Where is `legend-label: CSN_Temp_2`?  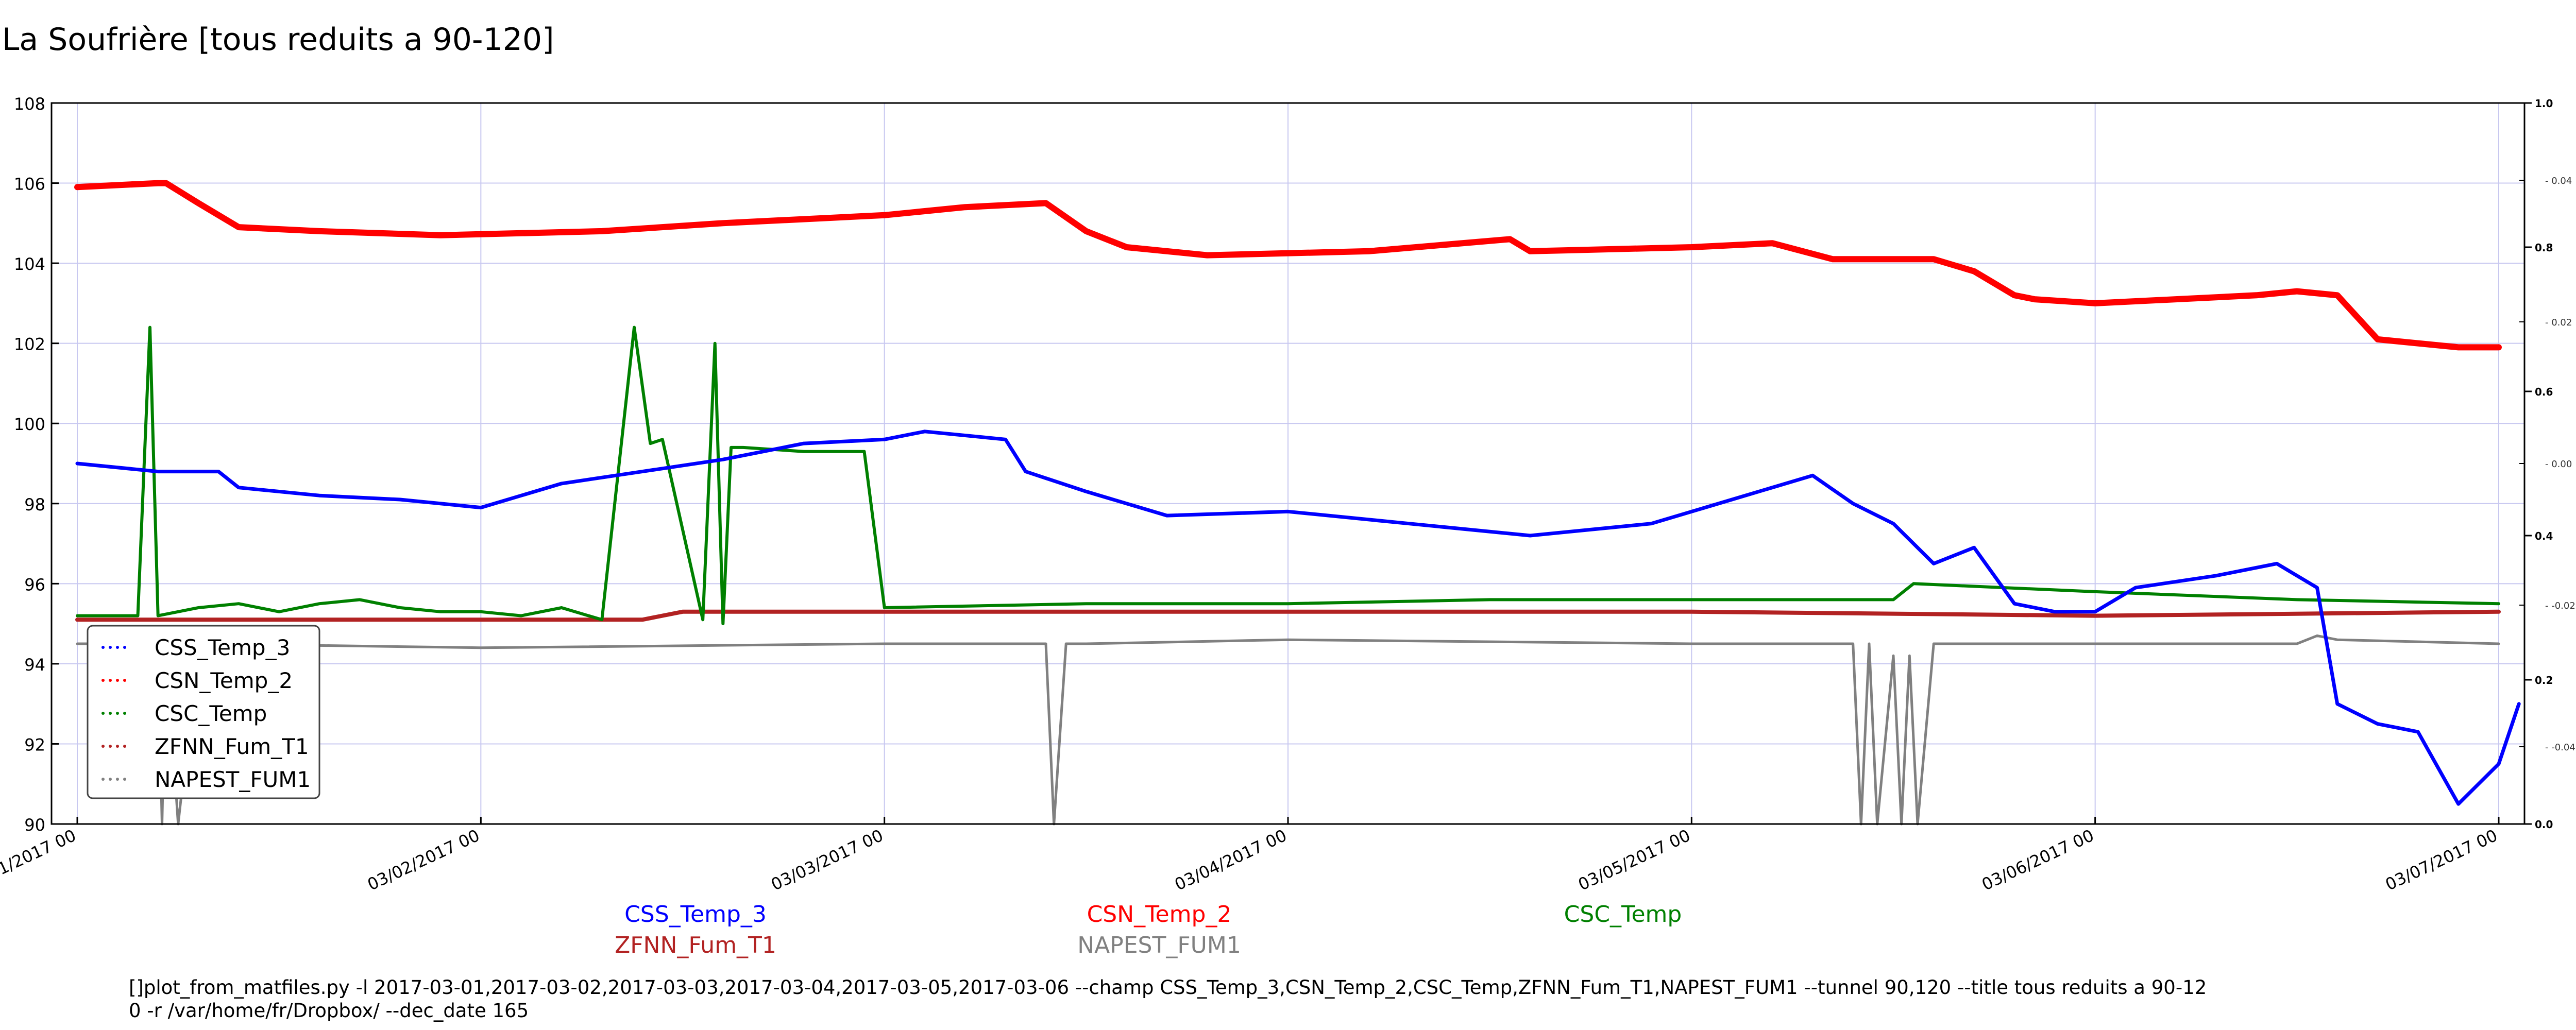 legend-label: CSN_Temp_2 is located at coordinates (224, 680).